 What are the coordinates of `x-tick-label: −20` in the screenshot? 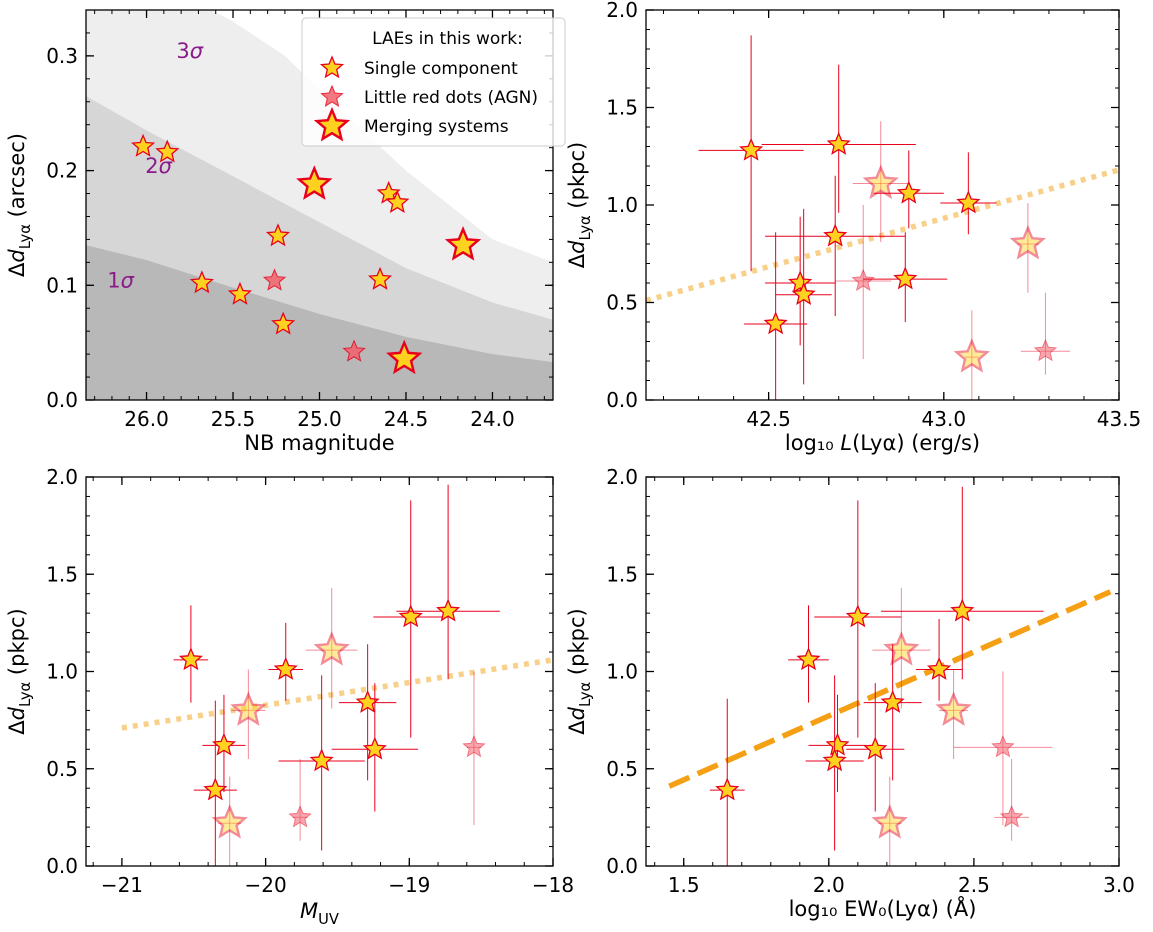 It's located at (266, 885).